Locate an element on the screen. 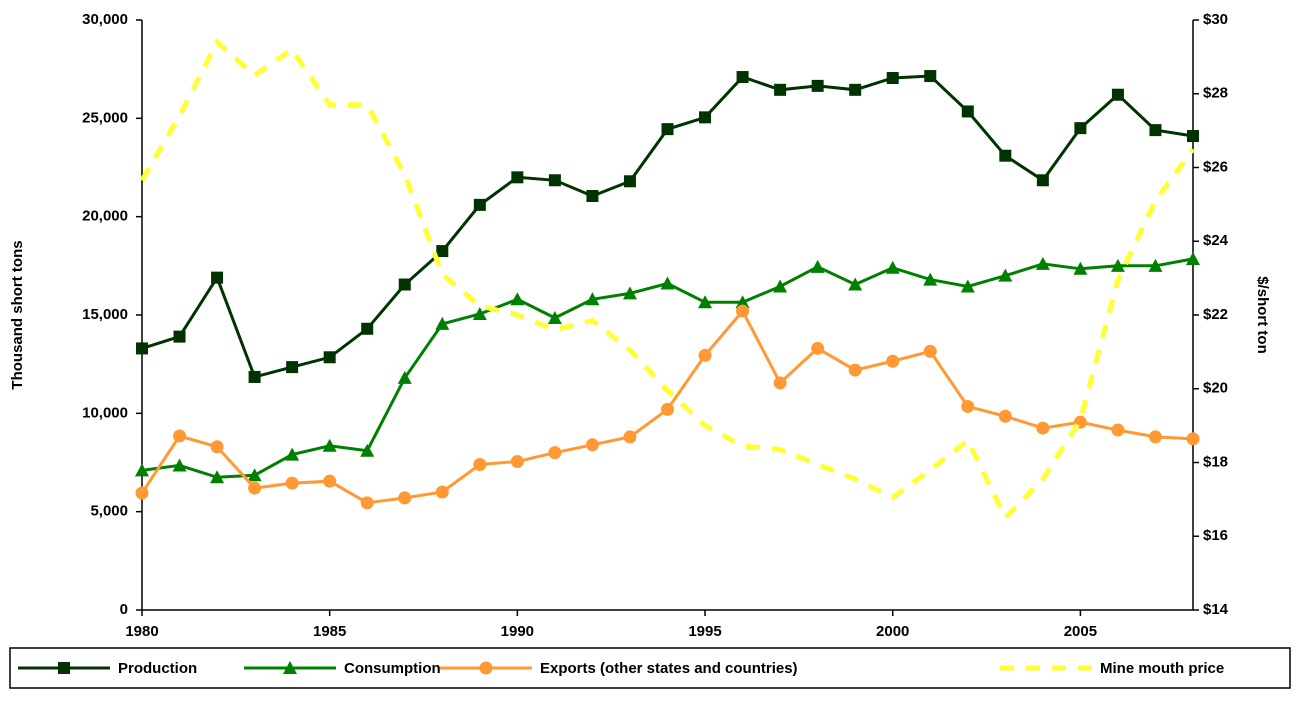 This screenshot has width=1297, height=708. y2-tick-label: $20 is located at coordinates (1215, 388).